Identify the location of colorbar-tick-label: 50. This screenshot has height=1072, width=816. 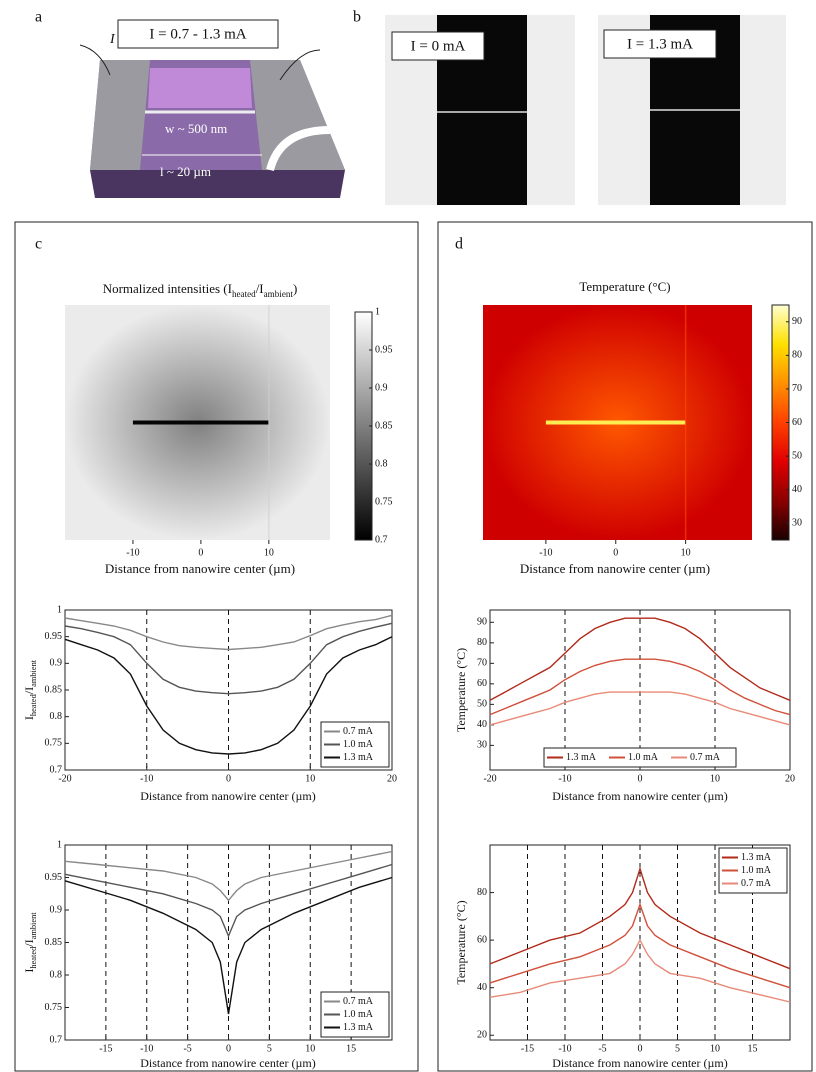
(797, 455).